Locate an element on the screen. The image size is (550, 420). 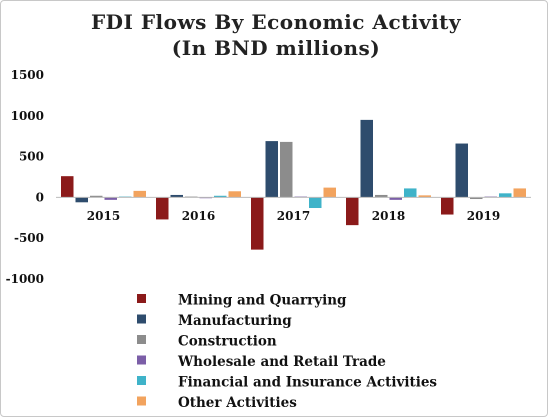
category-label: 2019 is located at coordinates (483, 216).